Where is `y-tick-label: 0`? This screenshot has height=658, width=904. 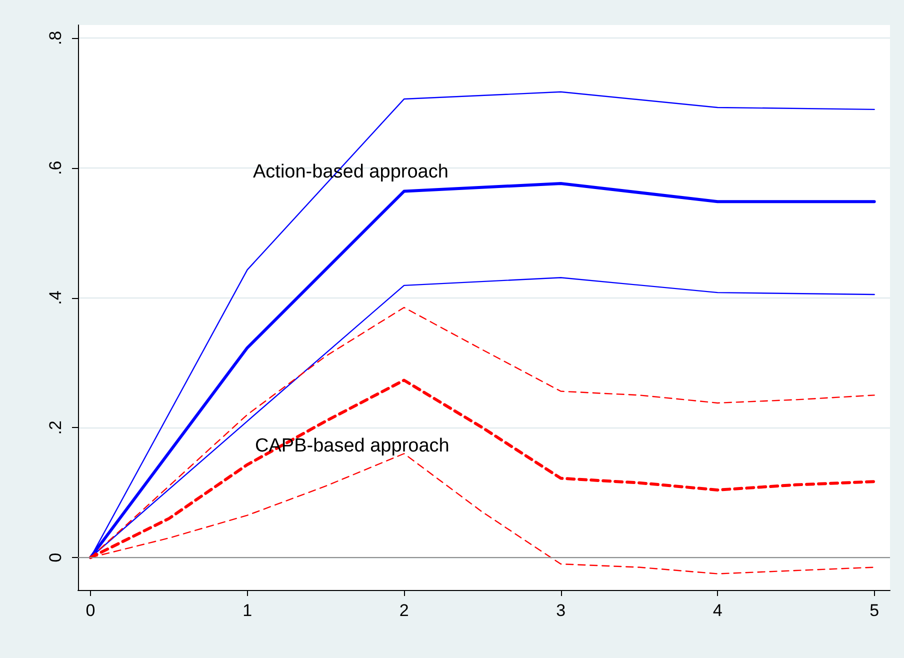 y-tick-label: 0 is located at coordinates (55, 557).